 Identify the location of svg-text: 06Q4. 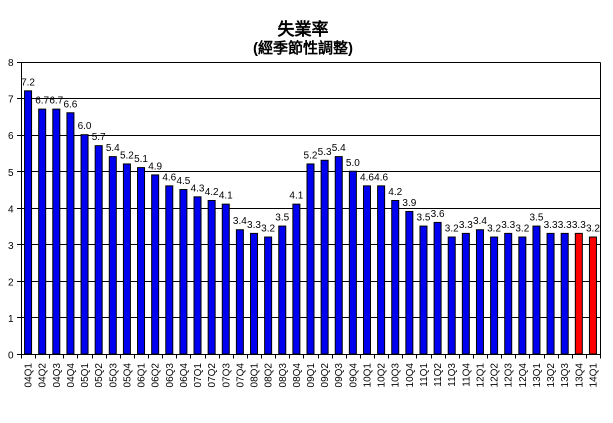
(184, 375).